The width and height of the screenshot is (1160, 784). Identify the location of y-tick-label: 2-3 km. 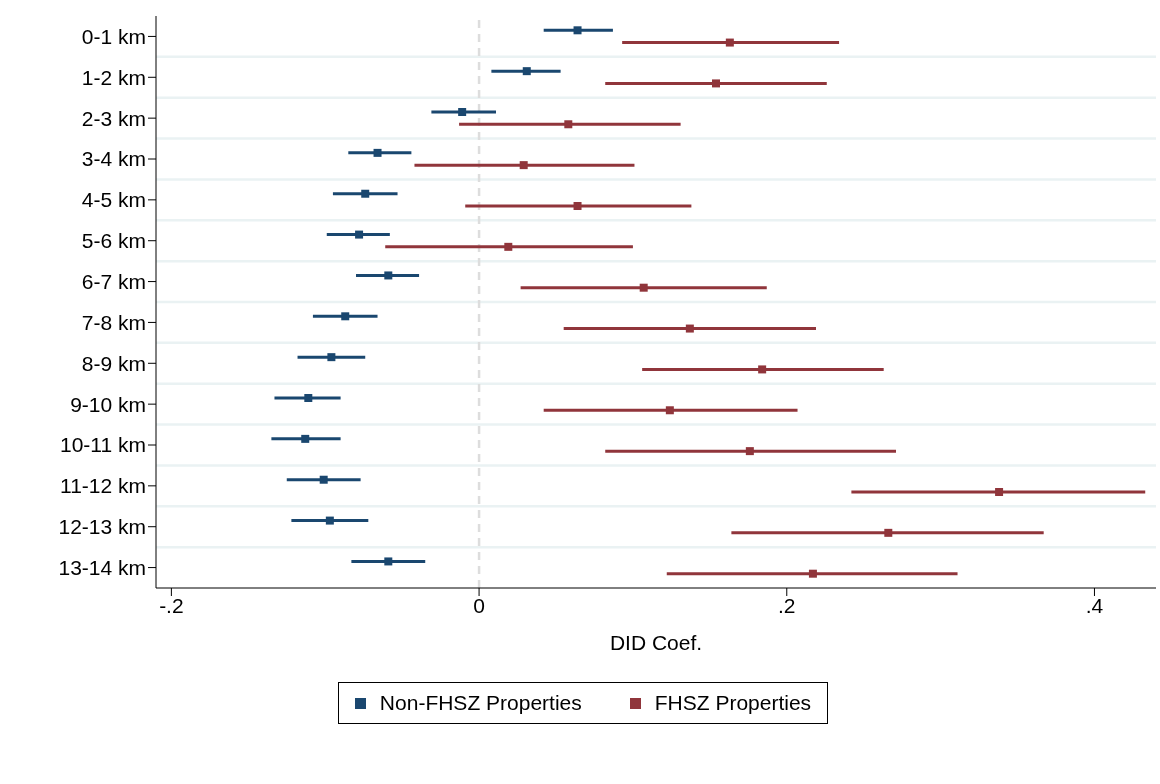
(113, 118).